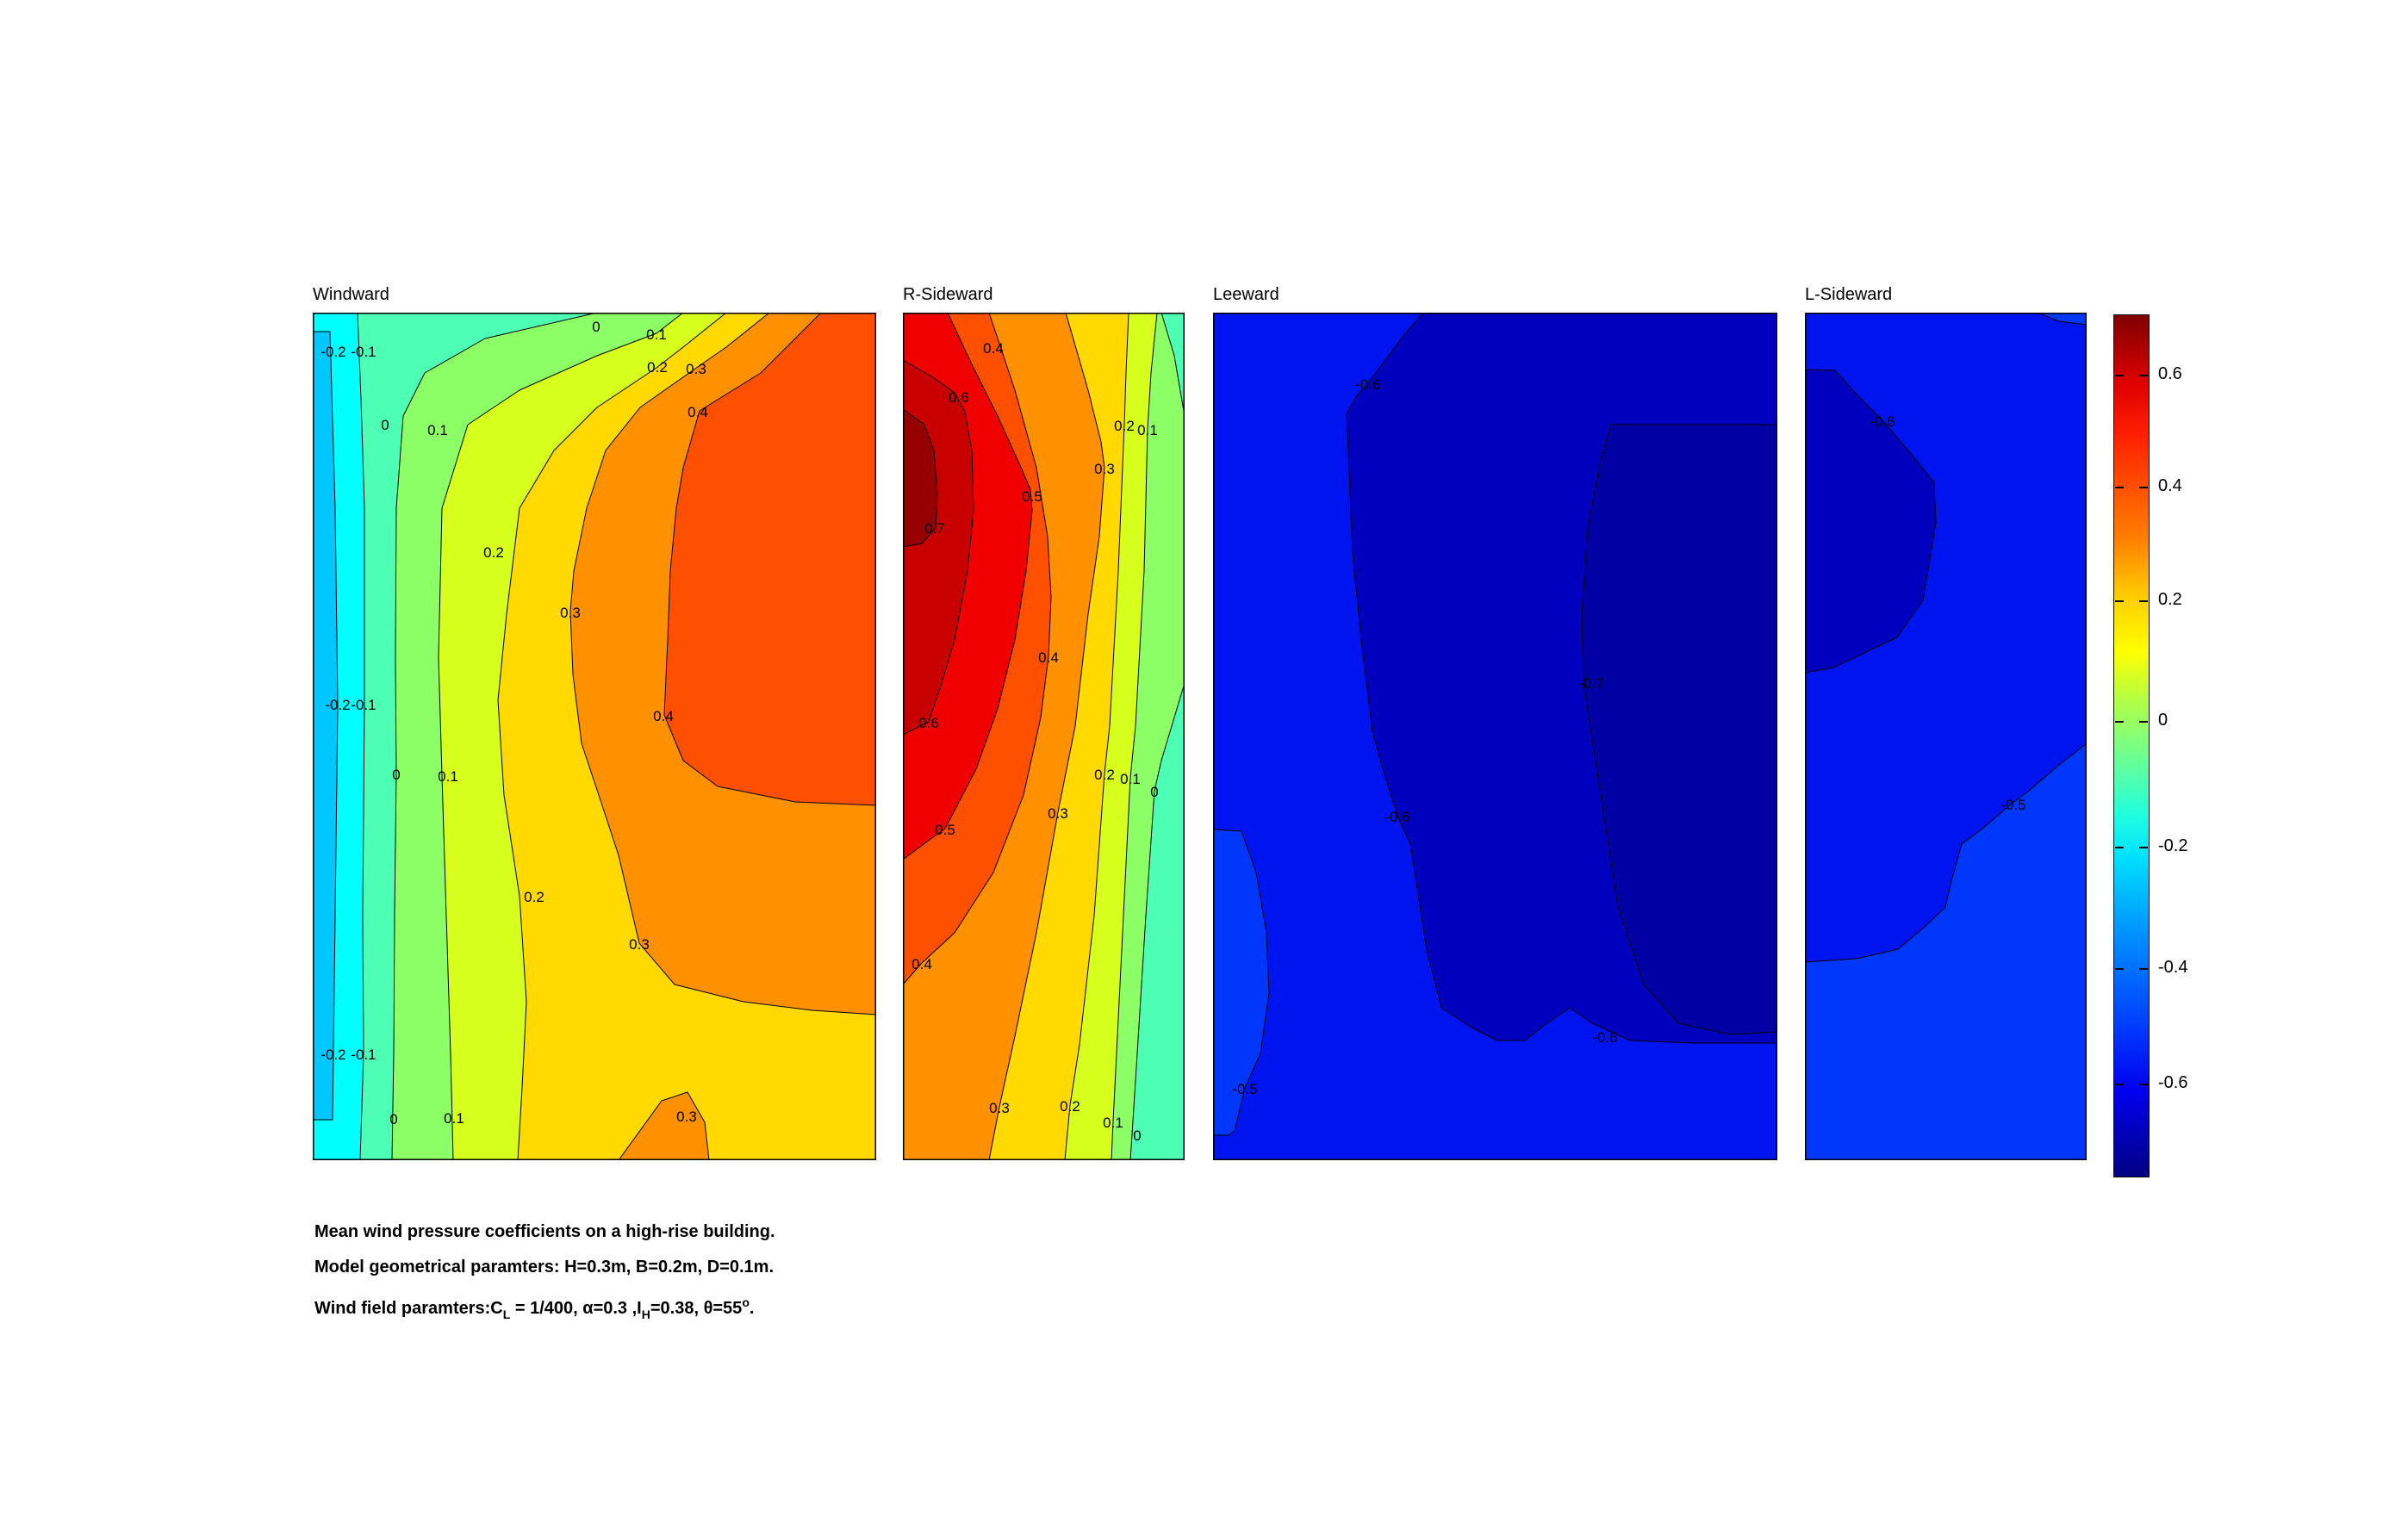 This screenshot has width=2408, height=1528. Describe the element at coordinates (1849, 294) in the screenshot. I see `panel-title-l-sideward: L-Sideward` at that location.